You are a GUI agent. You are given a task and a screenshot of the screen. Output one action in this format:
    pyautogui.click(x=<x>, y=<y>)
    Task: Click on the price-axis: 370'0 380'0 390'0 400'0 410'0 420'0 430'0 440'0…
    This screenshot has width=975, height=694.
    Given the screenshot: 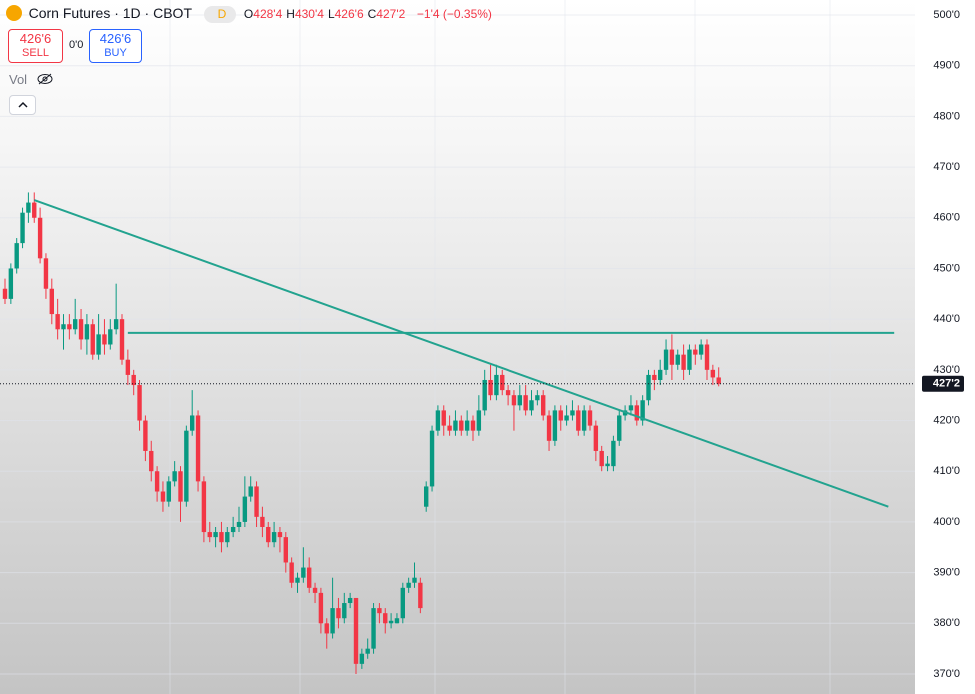 What is the action you would take?
    pyautogui.click(x=945, y=347)
    